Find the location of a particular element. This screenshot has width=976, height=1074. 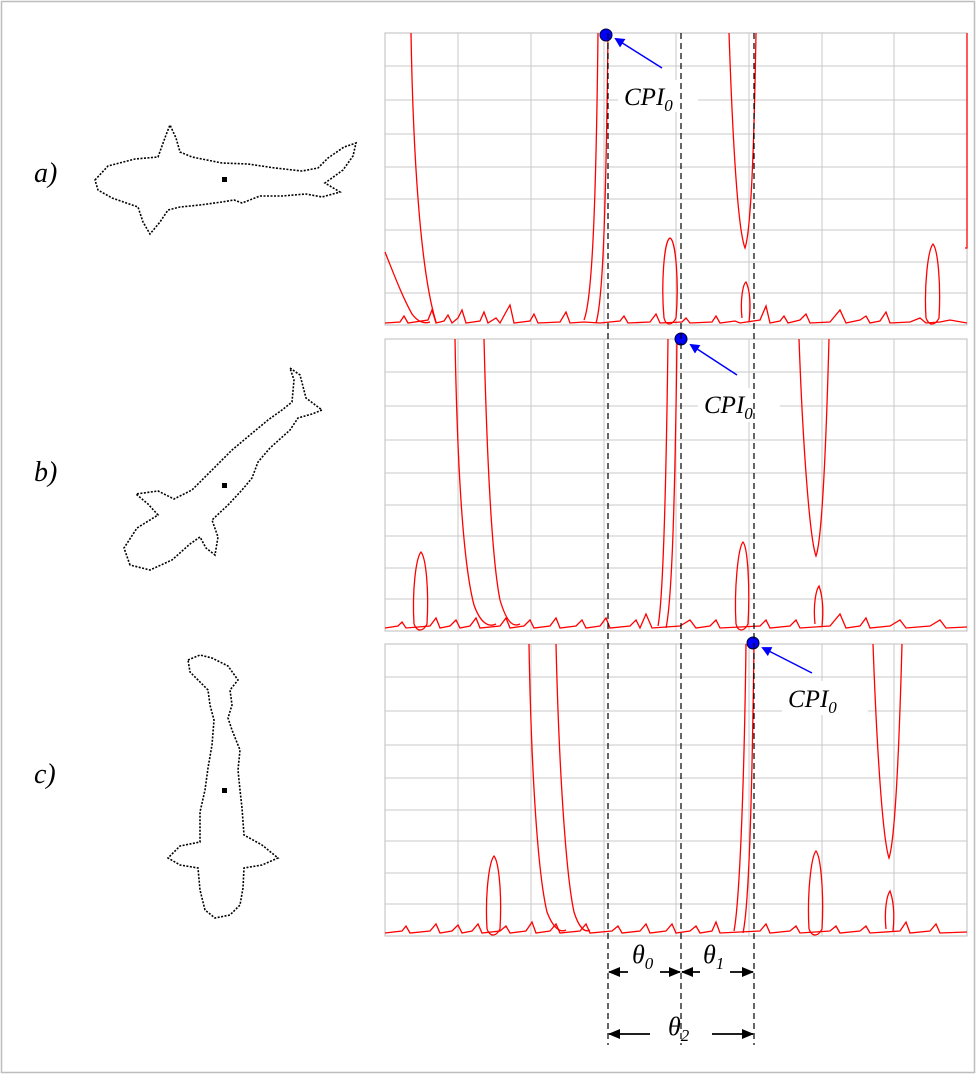

cpi-arrow-a is located at coordinates (638, 53).